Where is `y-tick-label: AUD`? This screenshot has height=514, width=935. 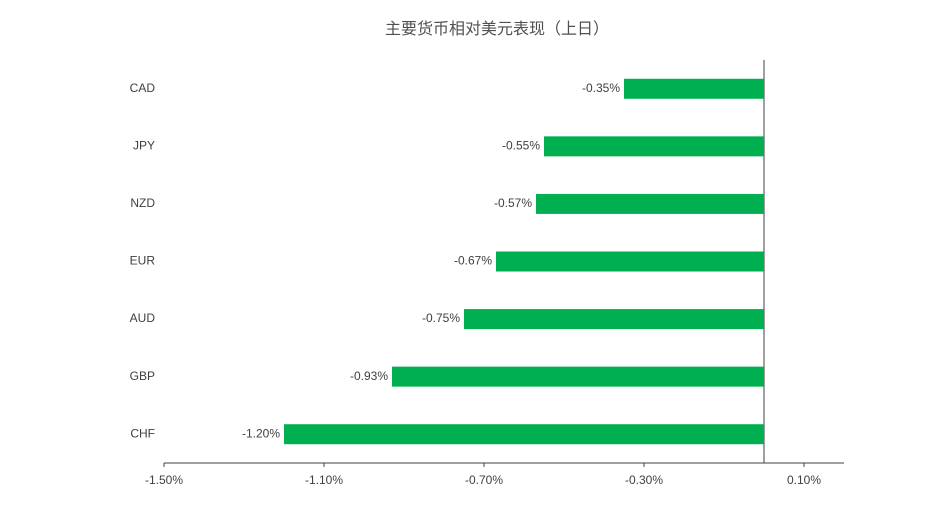
y-tick-label: AUD is located at coordinates (143, 318).